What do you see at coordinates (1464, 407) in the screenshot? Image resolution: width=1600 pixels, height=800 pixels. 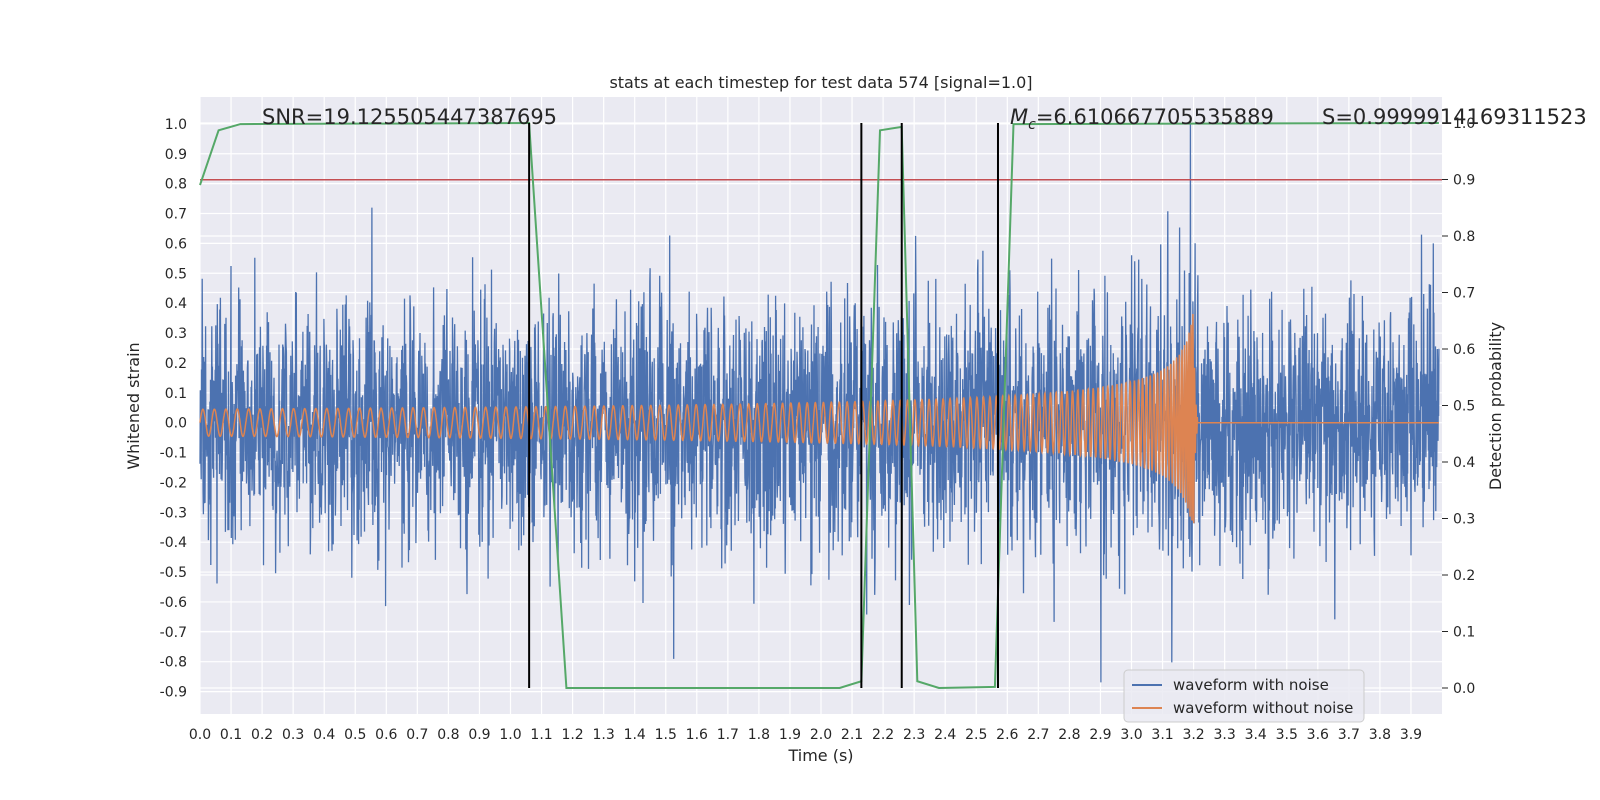 I see `y2-tick-label: 0.5` at bounding box center [1464, 407].